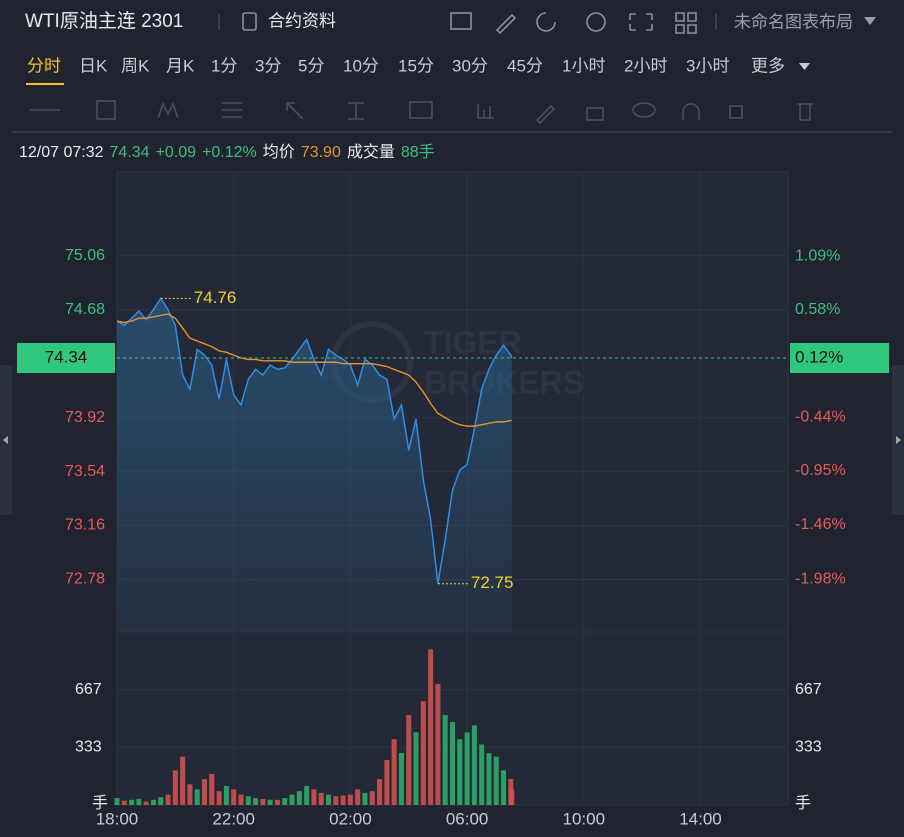 The image size is (904, 837). What do you see at coordinates (645, 65) in the screenshot?
I see `tab: 2小时` at bounding box center [645, 65].